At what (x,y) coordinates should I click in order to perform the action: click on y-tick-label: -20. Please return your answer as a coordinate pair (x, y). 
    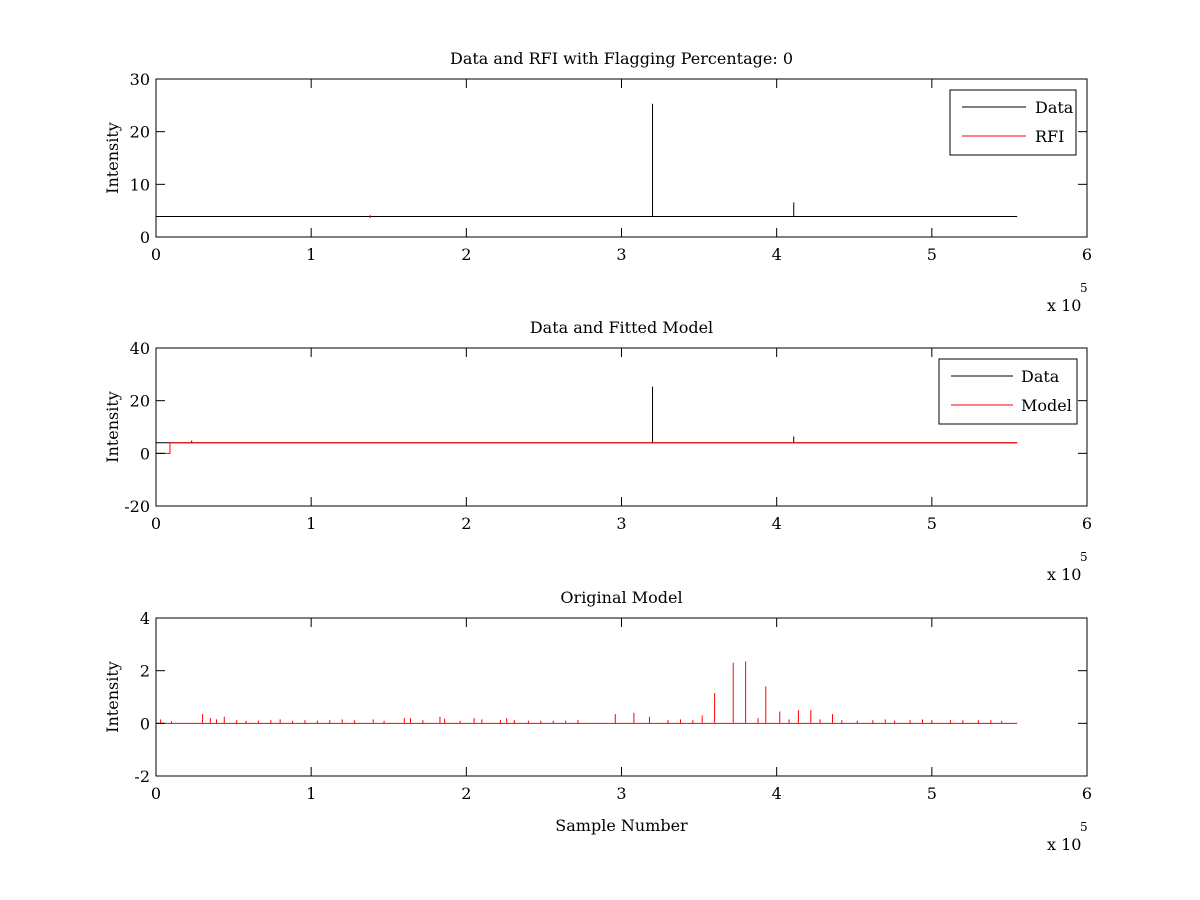
    Looking at the image, I should click on (137, 506).